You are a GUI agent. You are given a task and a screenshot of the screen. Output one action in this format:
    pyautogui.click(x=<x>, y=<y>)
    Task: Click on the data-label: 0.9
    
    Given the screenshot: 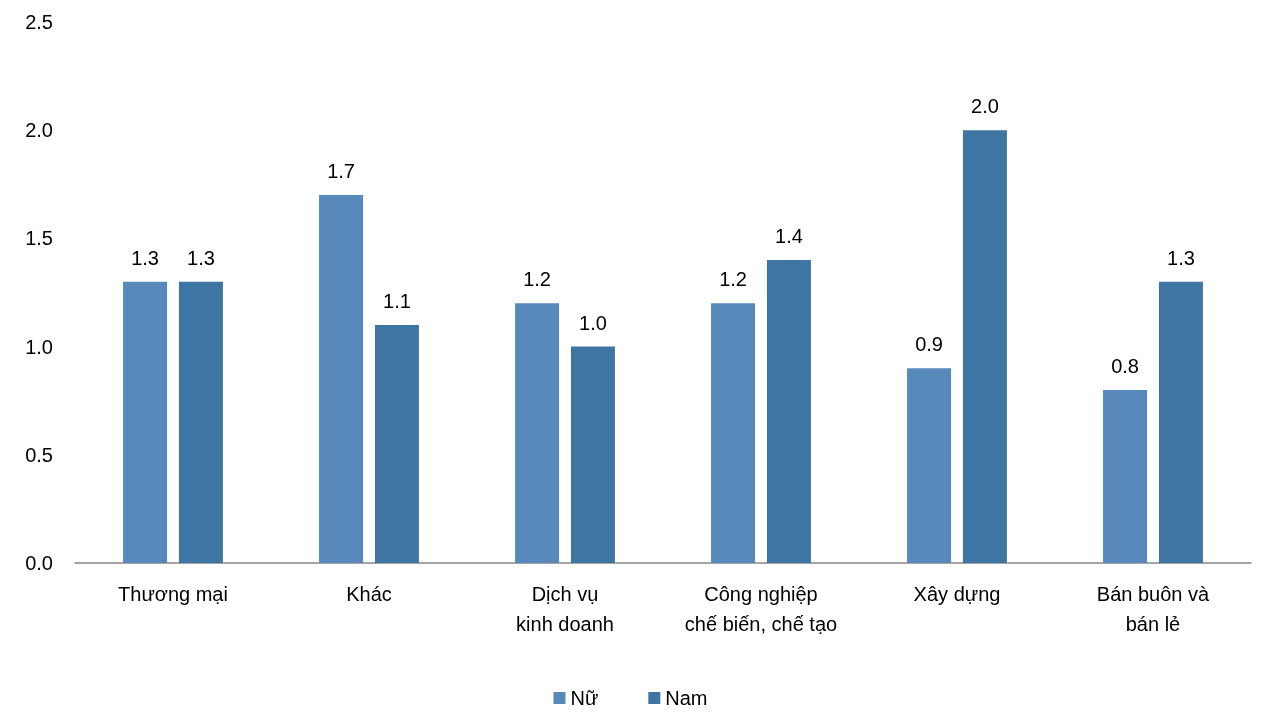 What is the action you would take?
    pyautogui.click(x=929, y=344)
    